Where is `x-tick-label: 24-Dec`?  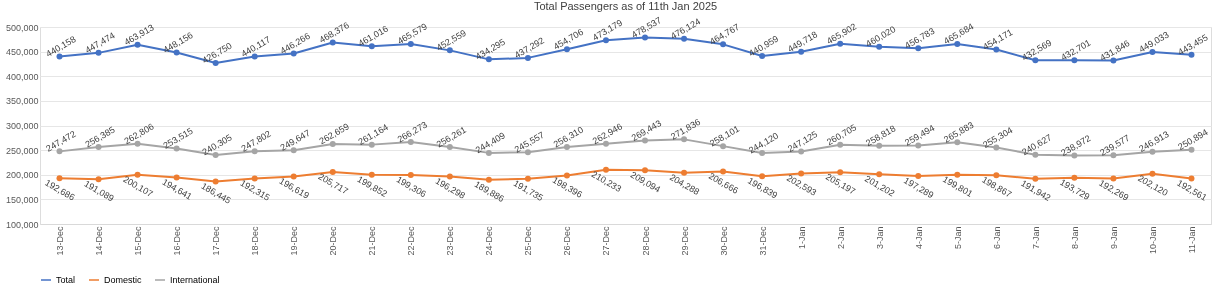
x-tick-label: 24-Dec is located at coordinates (489, 241).